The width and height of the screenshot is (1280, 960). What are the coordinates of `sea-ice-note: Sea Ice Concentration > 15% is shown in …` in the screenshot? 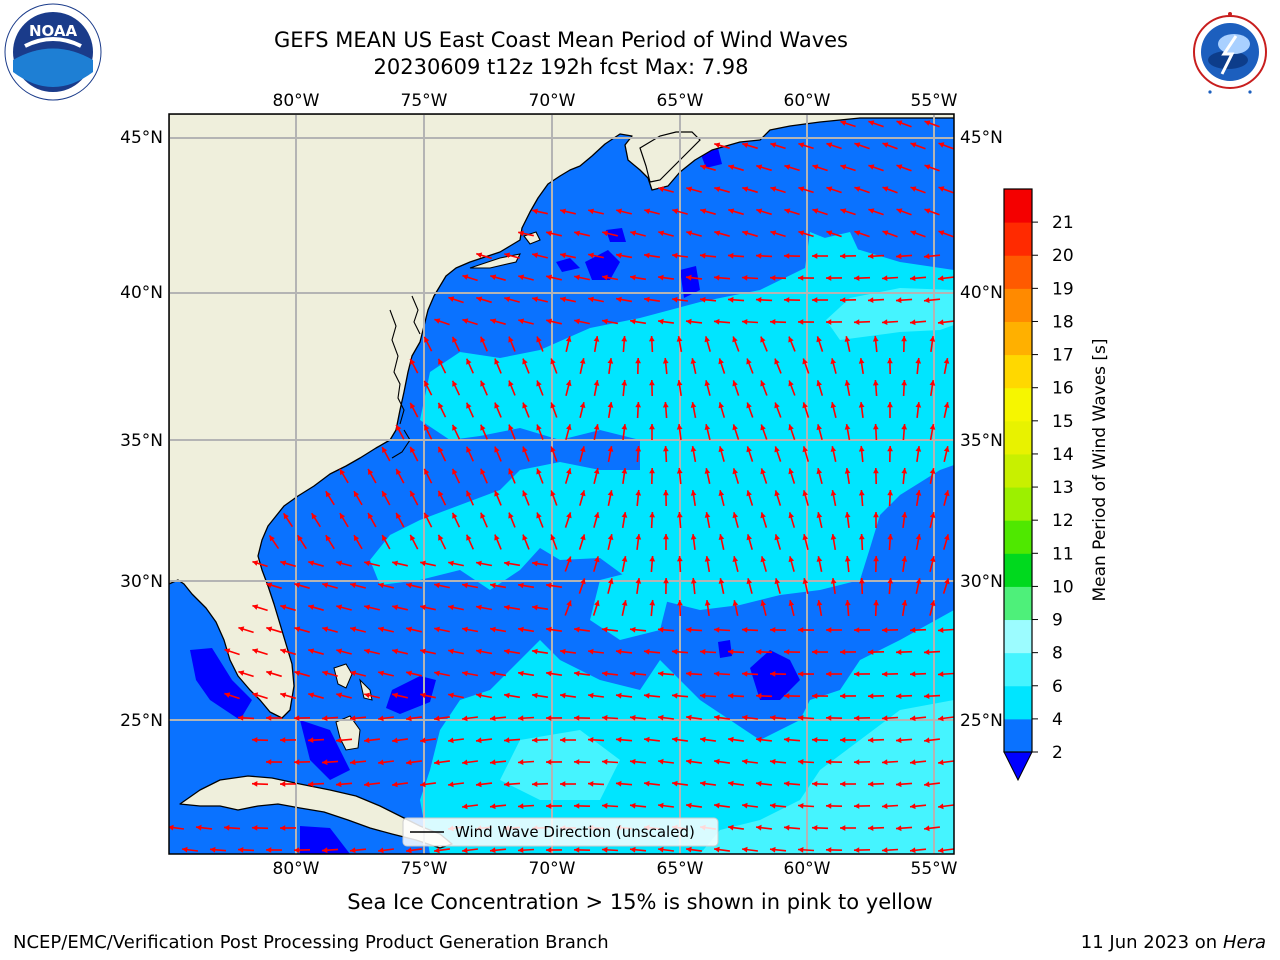 It's located at (640, 902).